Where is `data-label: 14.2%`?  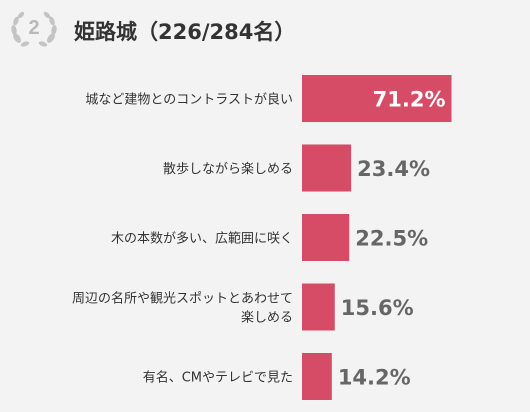
data-label: 14.2% is located at coordinates (374, 378).